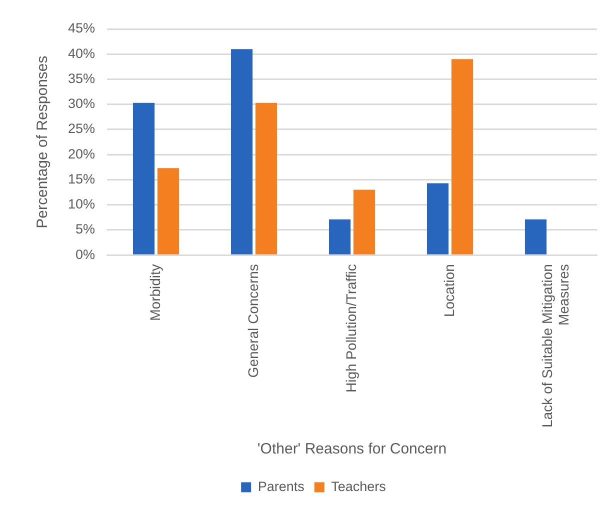  What do you see at coordinates (86, 229) in the screenshot?
I see `y-tick-label: 5%` at bounding box center [86, 229].